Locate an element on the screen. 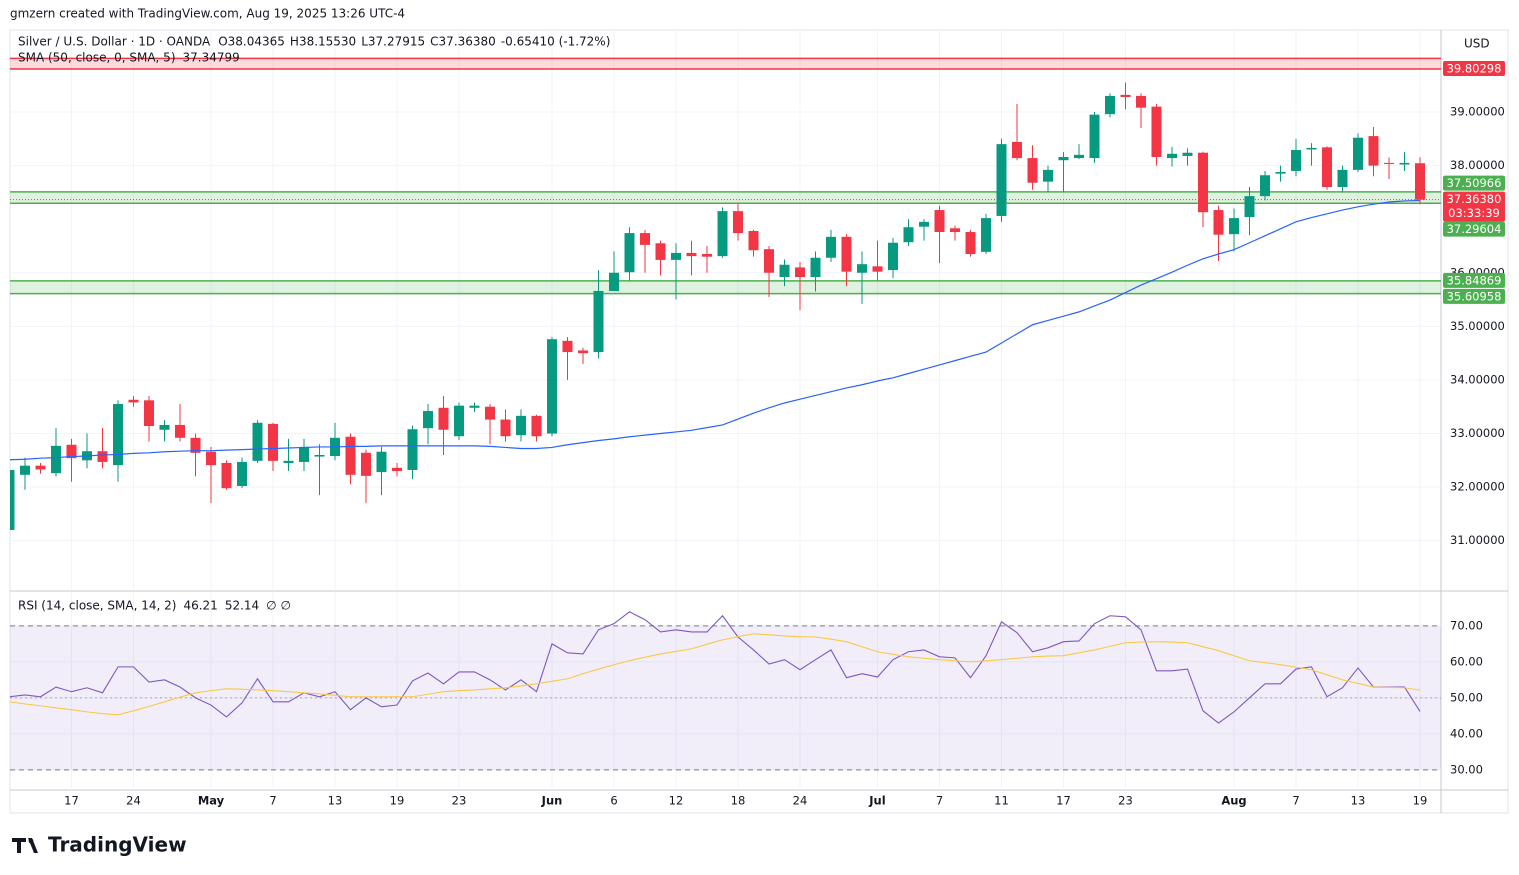  price-label: 39.80298 is located at coordinates (1474, 68).